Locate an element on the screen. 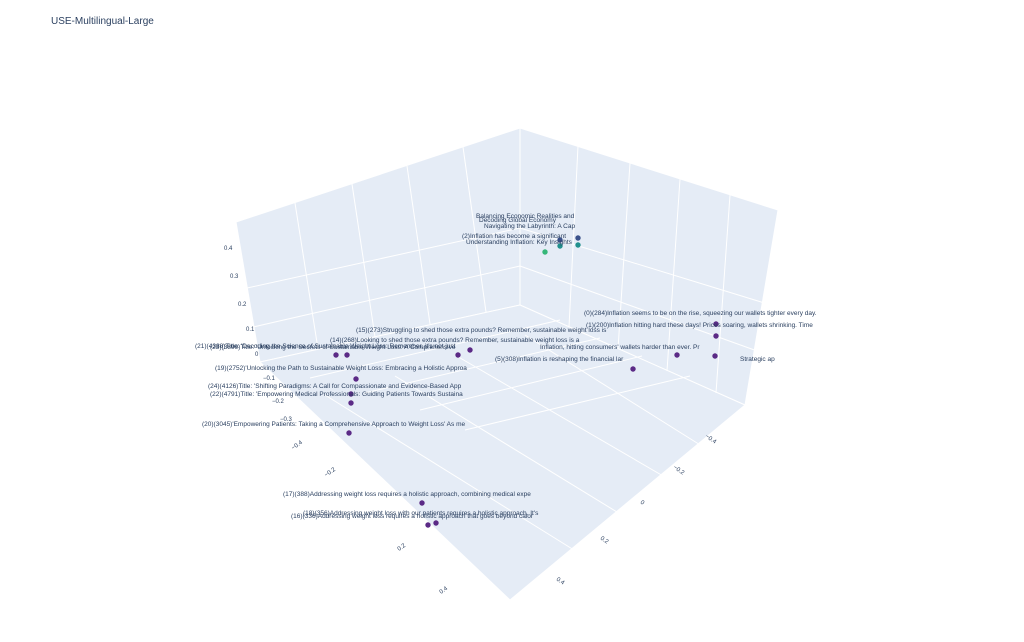 This screenshot has height=642, width=1024. point-label: Decoding Global Economy is located at coordinates (518, 220).